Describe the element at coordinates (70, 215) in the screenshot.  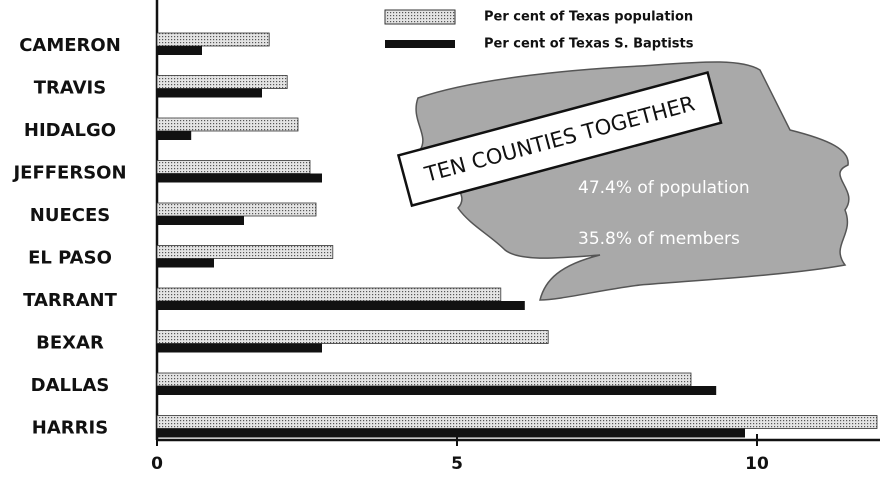
I see `y-tick-label: NUECES` at that location.